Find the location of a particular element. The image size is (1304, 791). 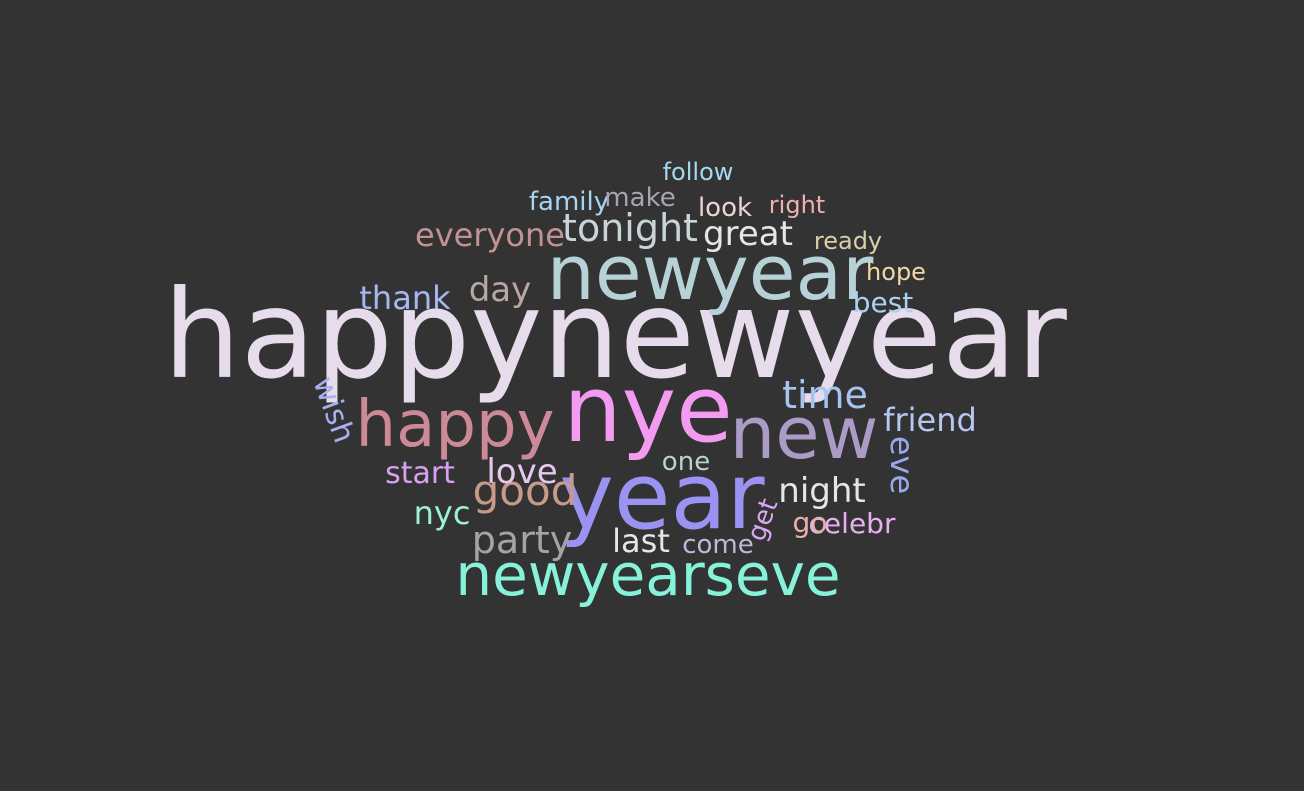

word: year is located at coordinates (662, 496).